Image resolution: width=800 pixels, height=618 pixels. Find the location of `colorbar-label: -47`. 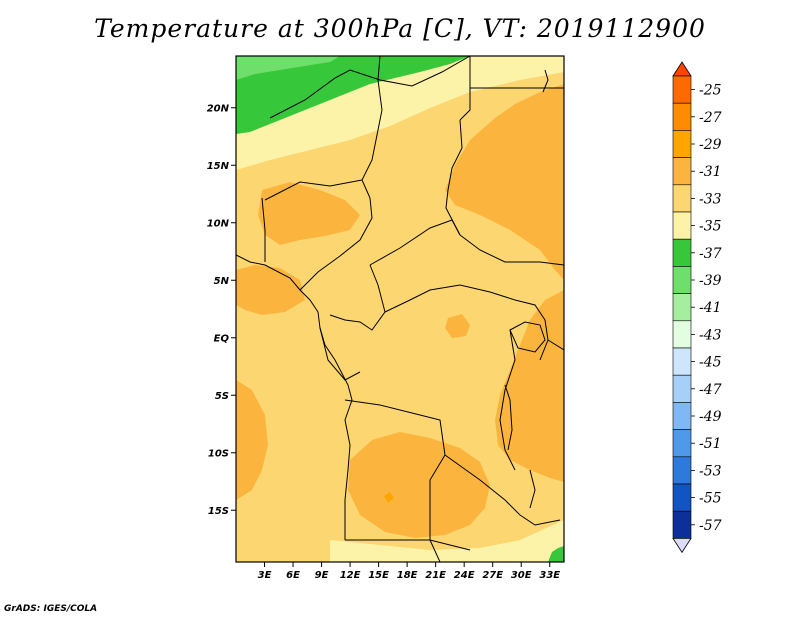

colorbar-label: -47 is located at coordinates (710, 390).